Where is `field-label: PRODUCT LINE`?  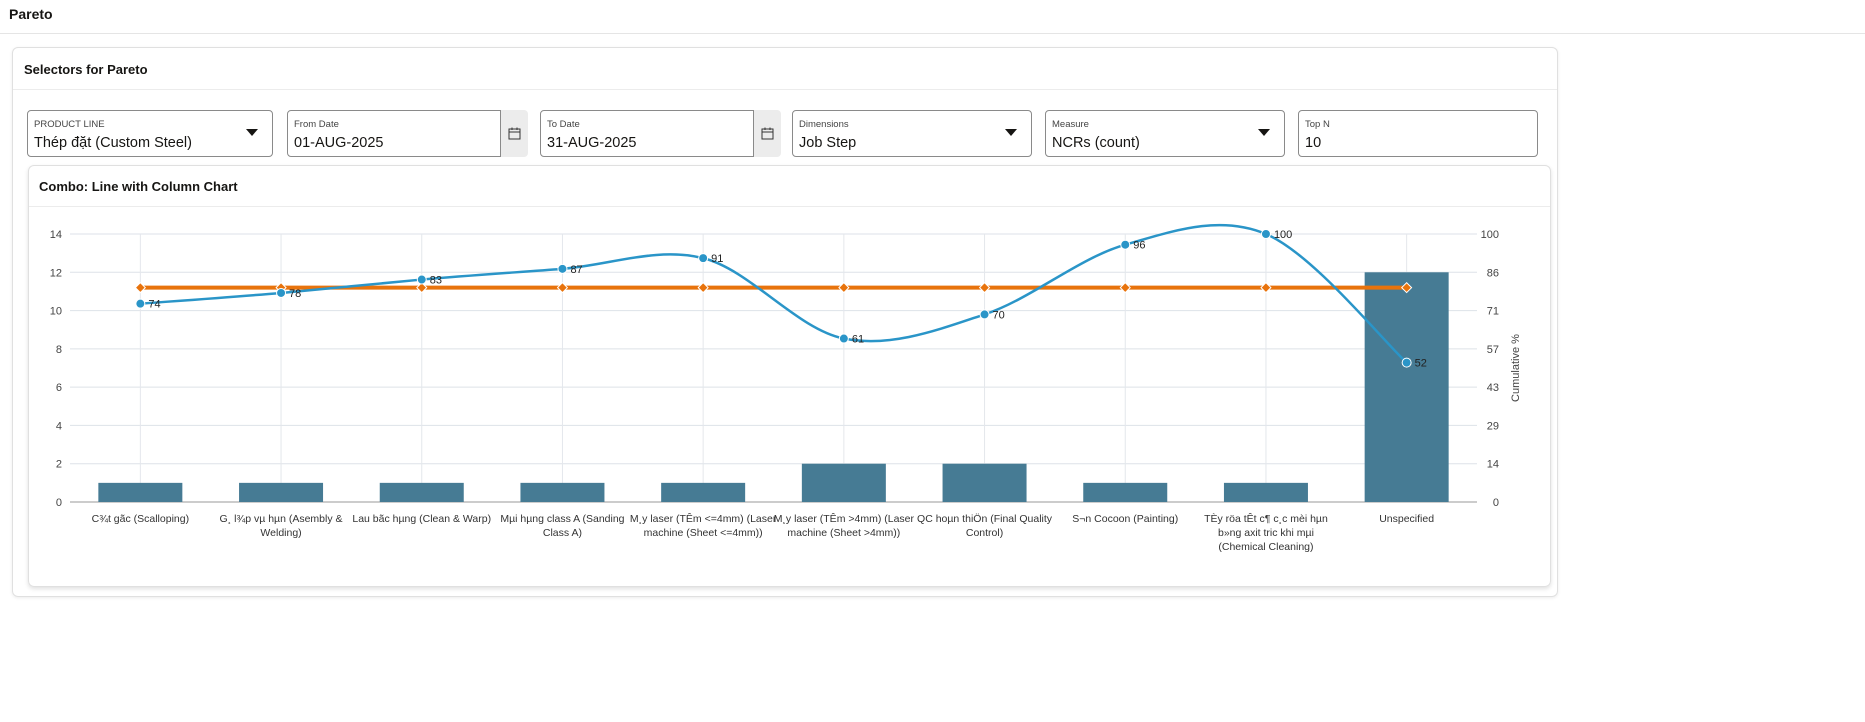
field-label: PRODUCT LINE is located at coordinates (69, 124).